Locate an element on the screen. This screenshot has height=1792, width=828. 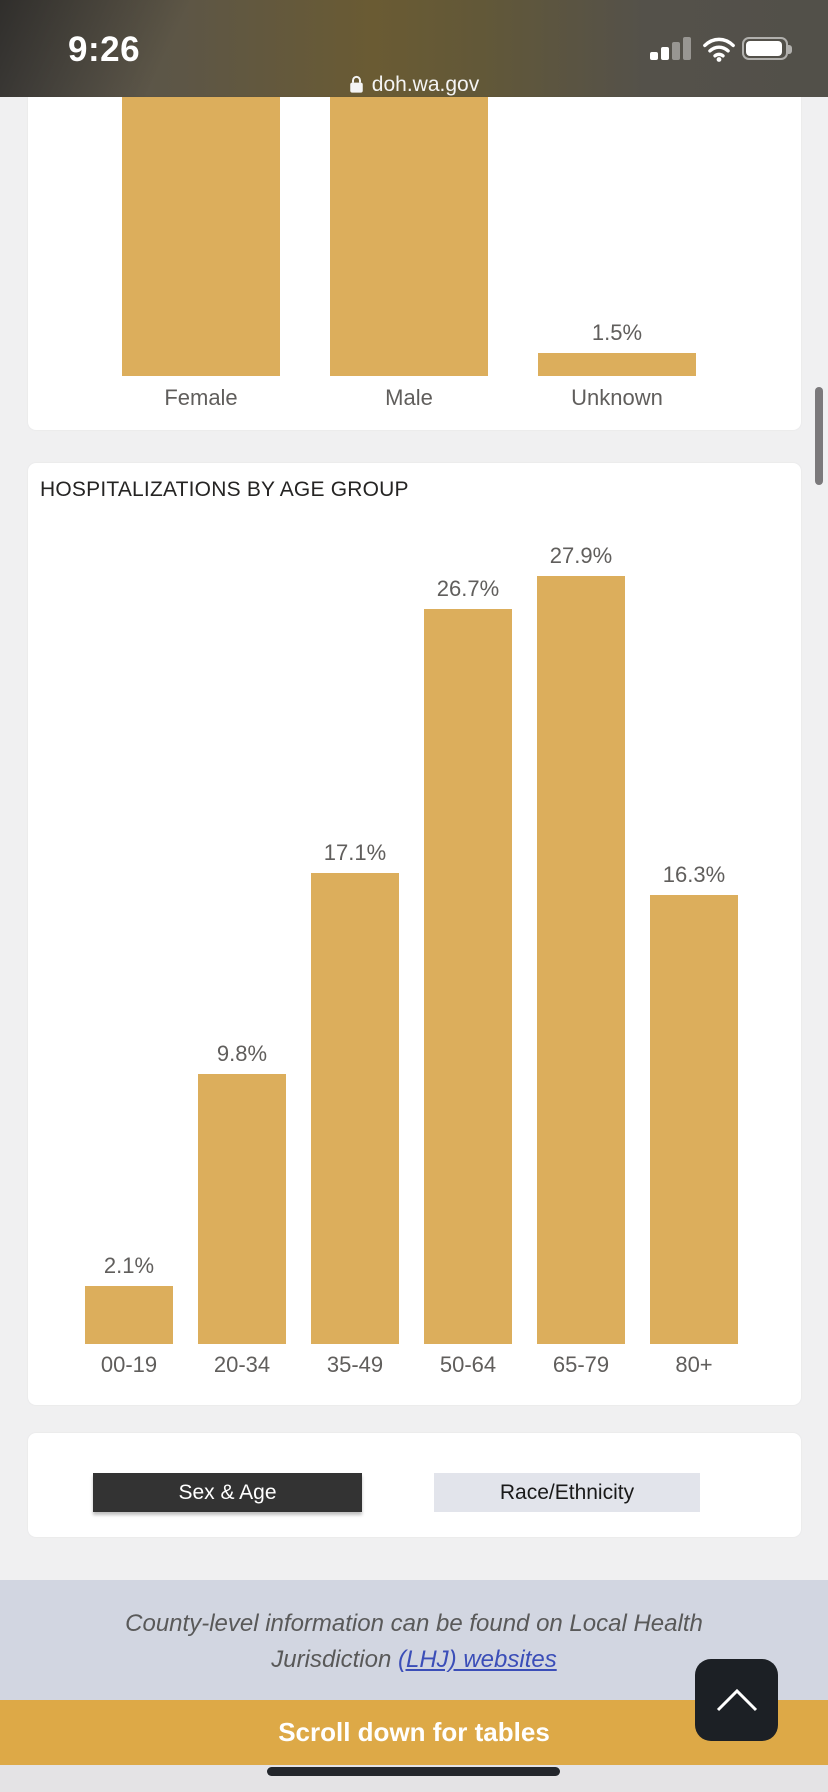
page-scrollbar-thumb is located at coordinates (819, 436).